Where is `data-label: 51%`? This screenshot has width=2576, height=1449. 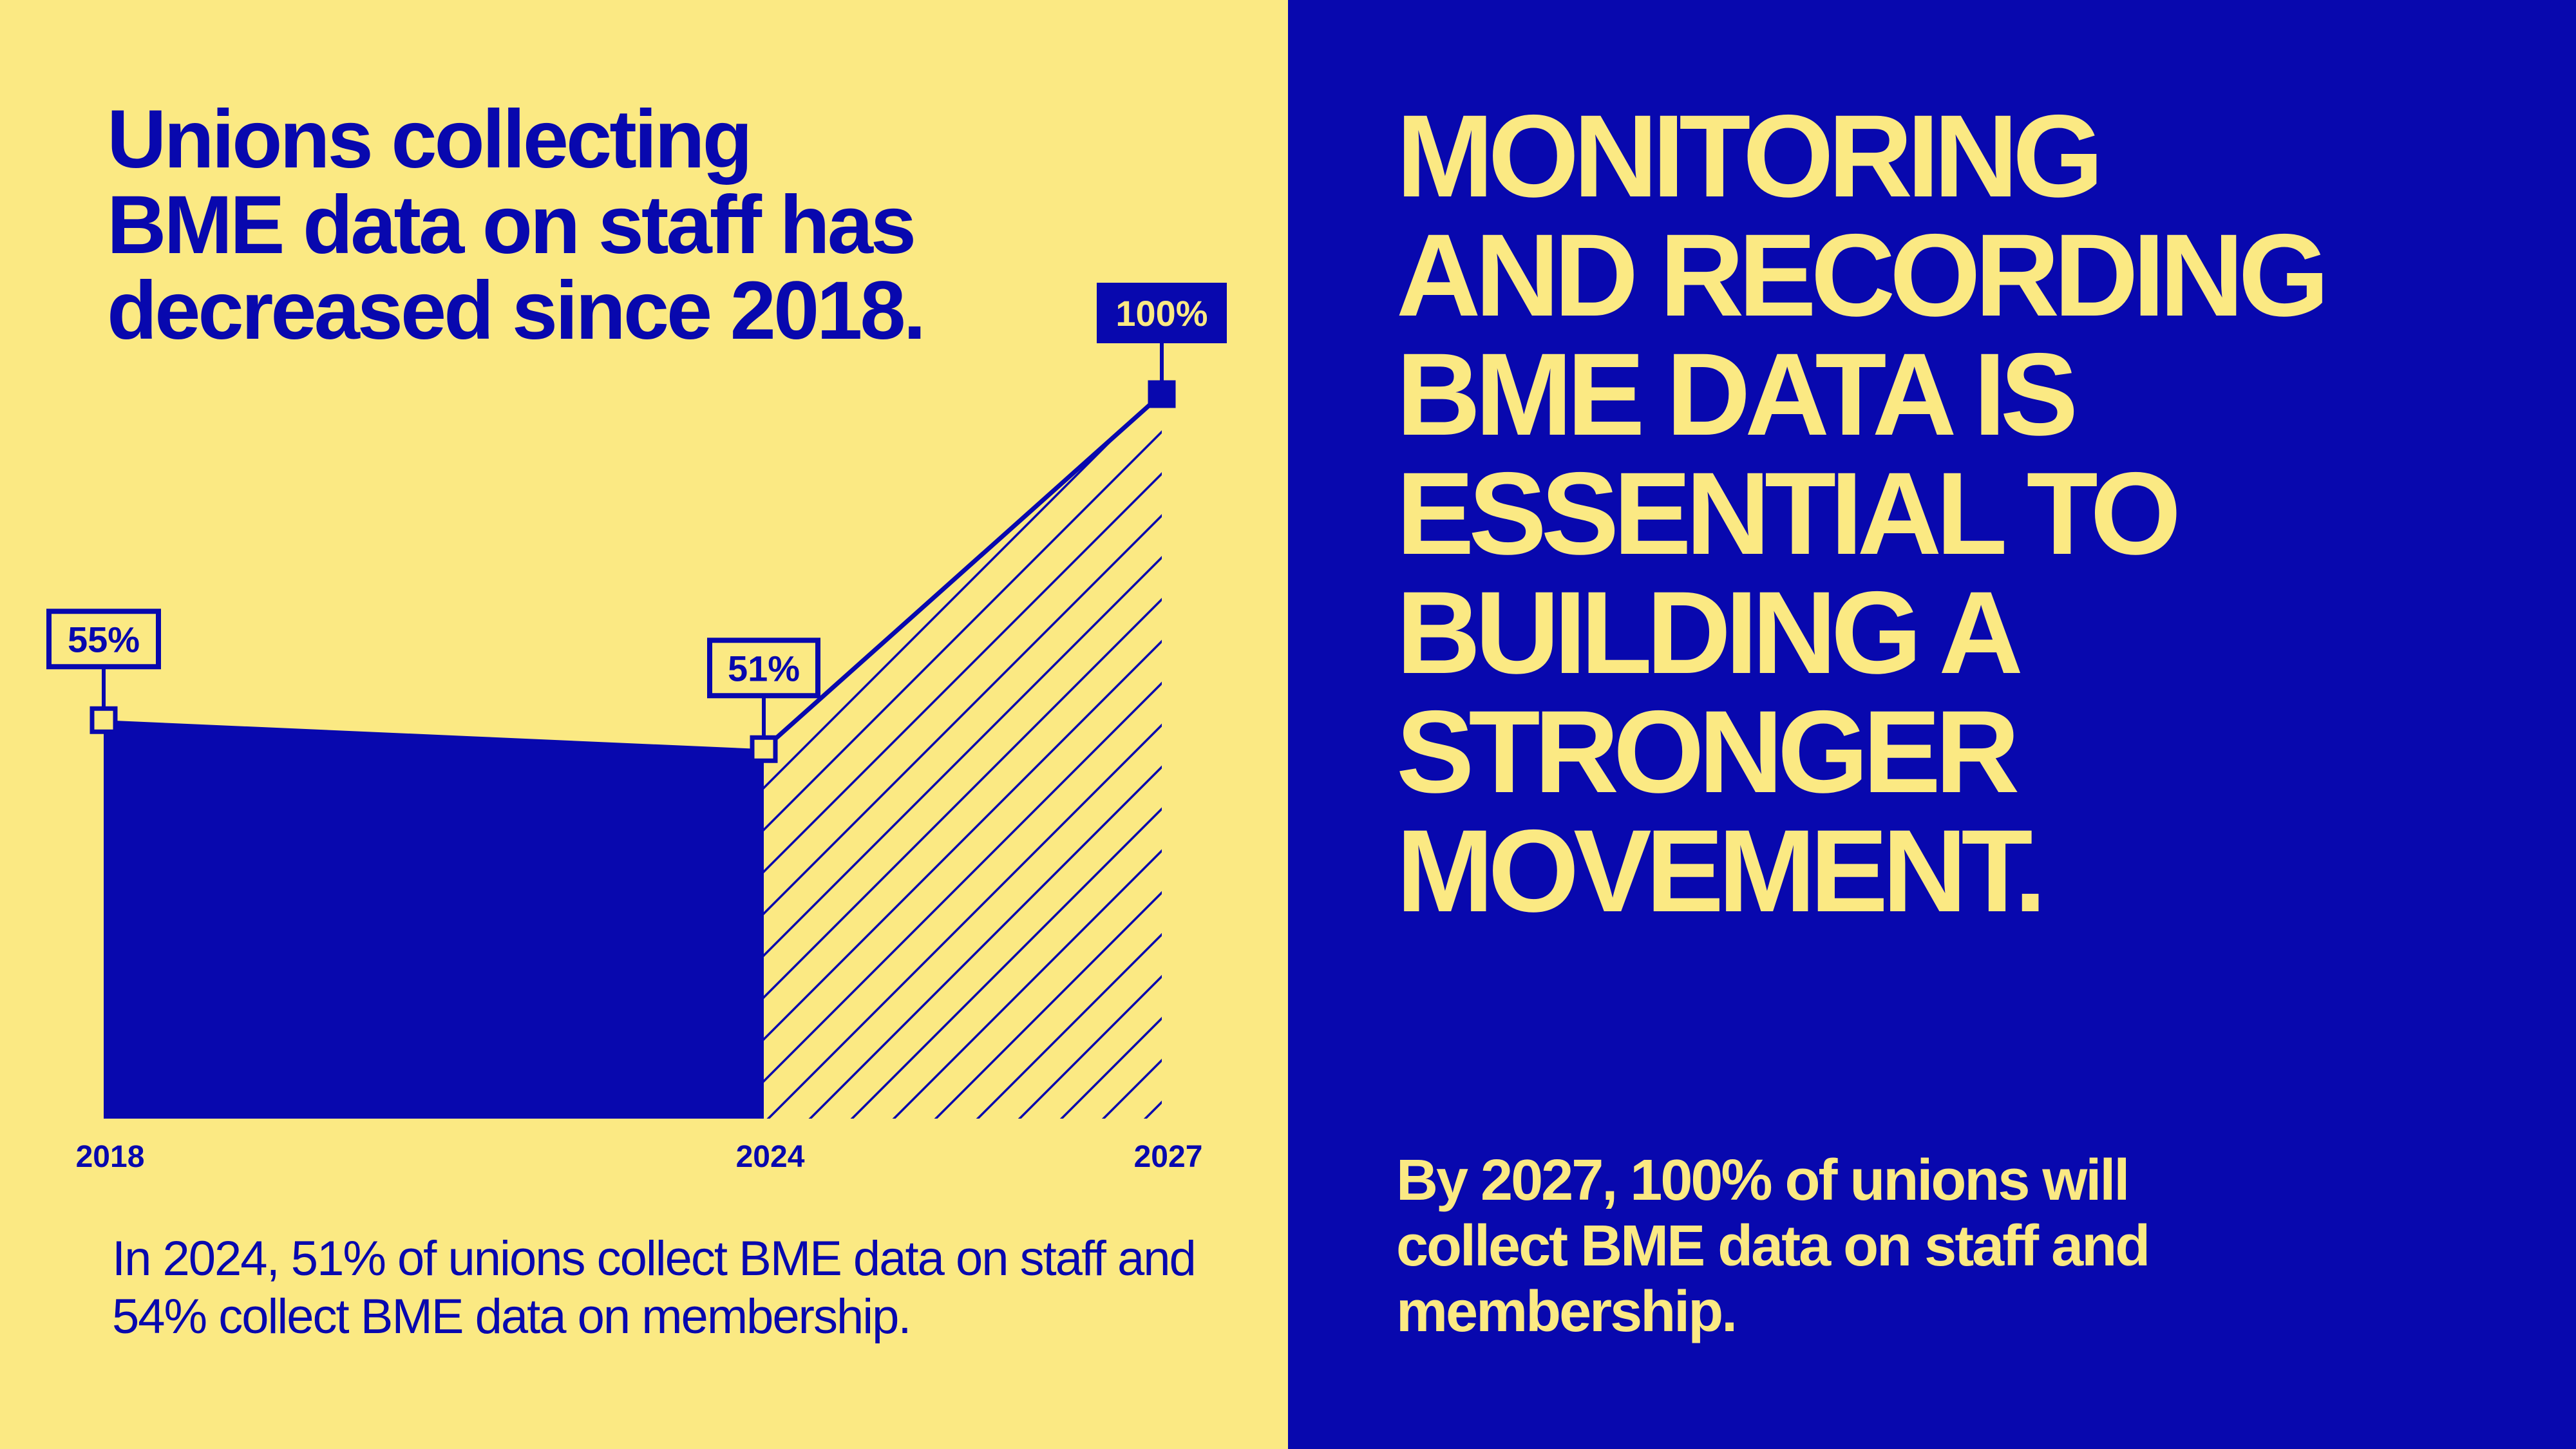 data-label: 51% is located at coordinates (764, 668).